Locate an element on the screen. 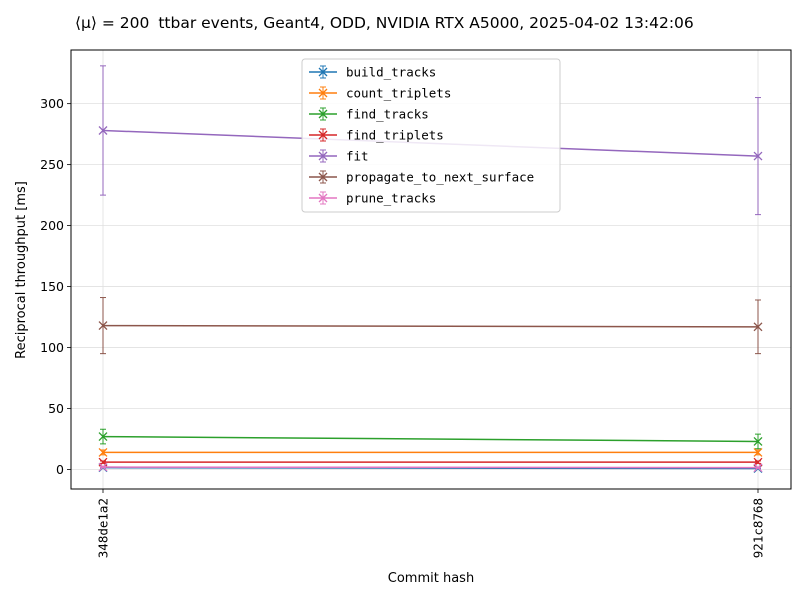 This screenshot has height=600, width=806. y-axis-label: Reciprocal throughput [ms] is located at coordinates (21, 270).